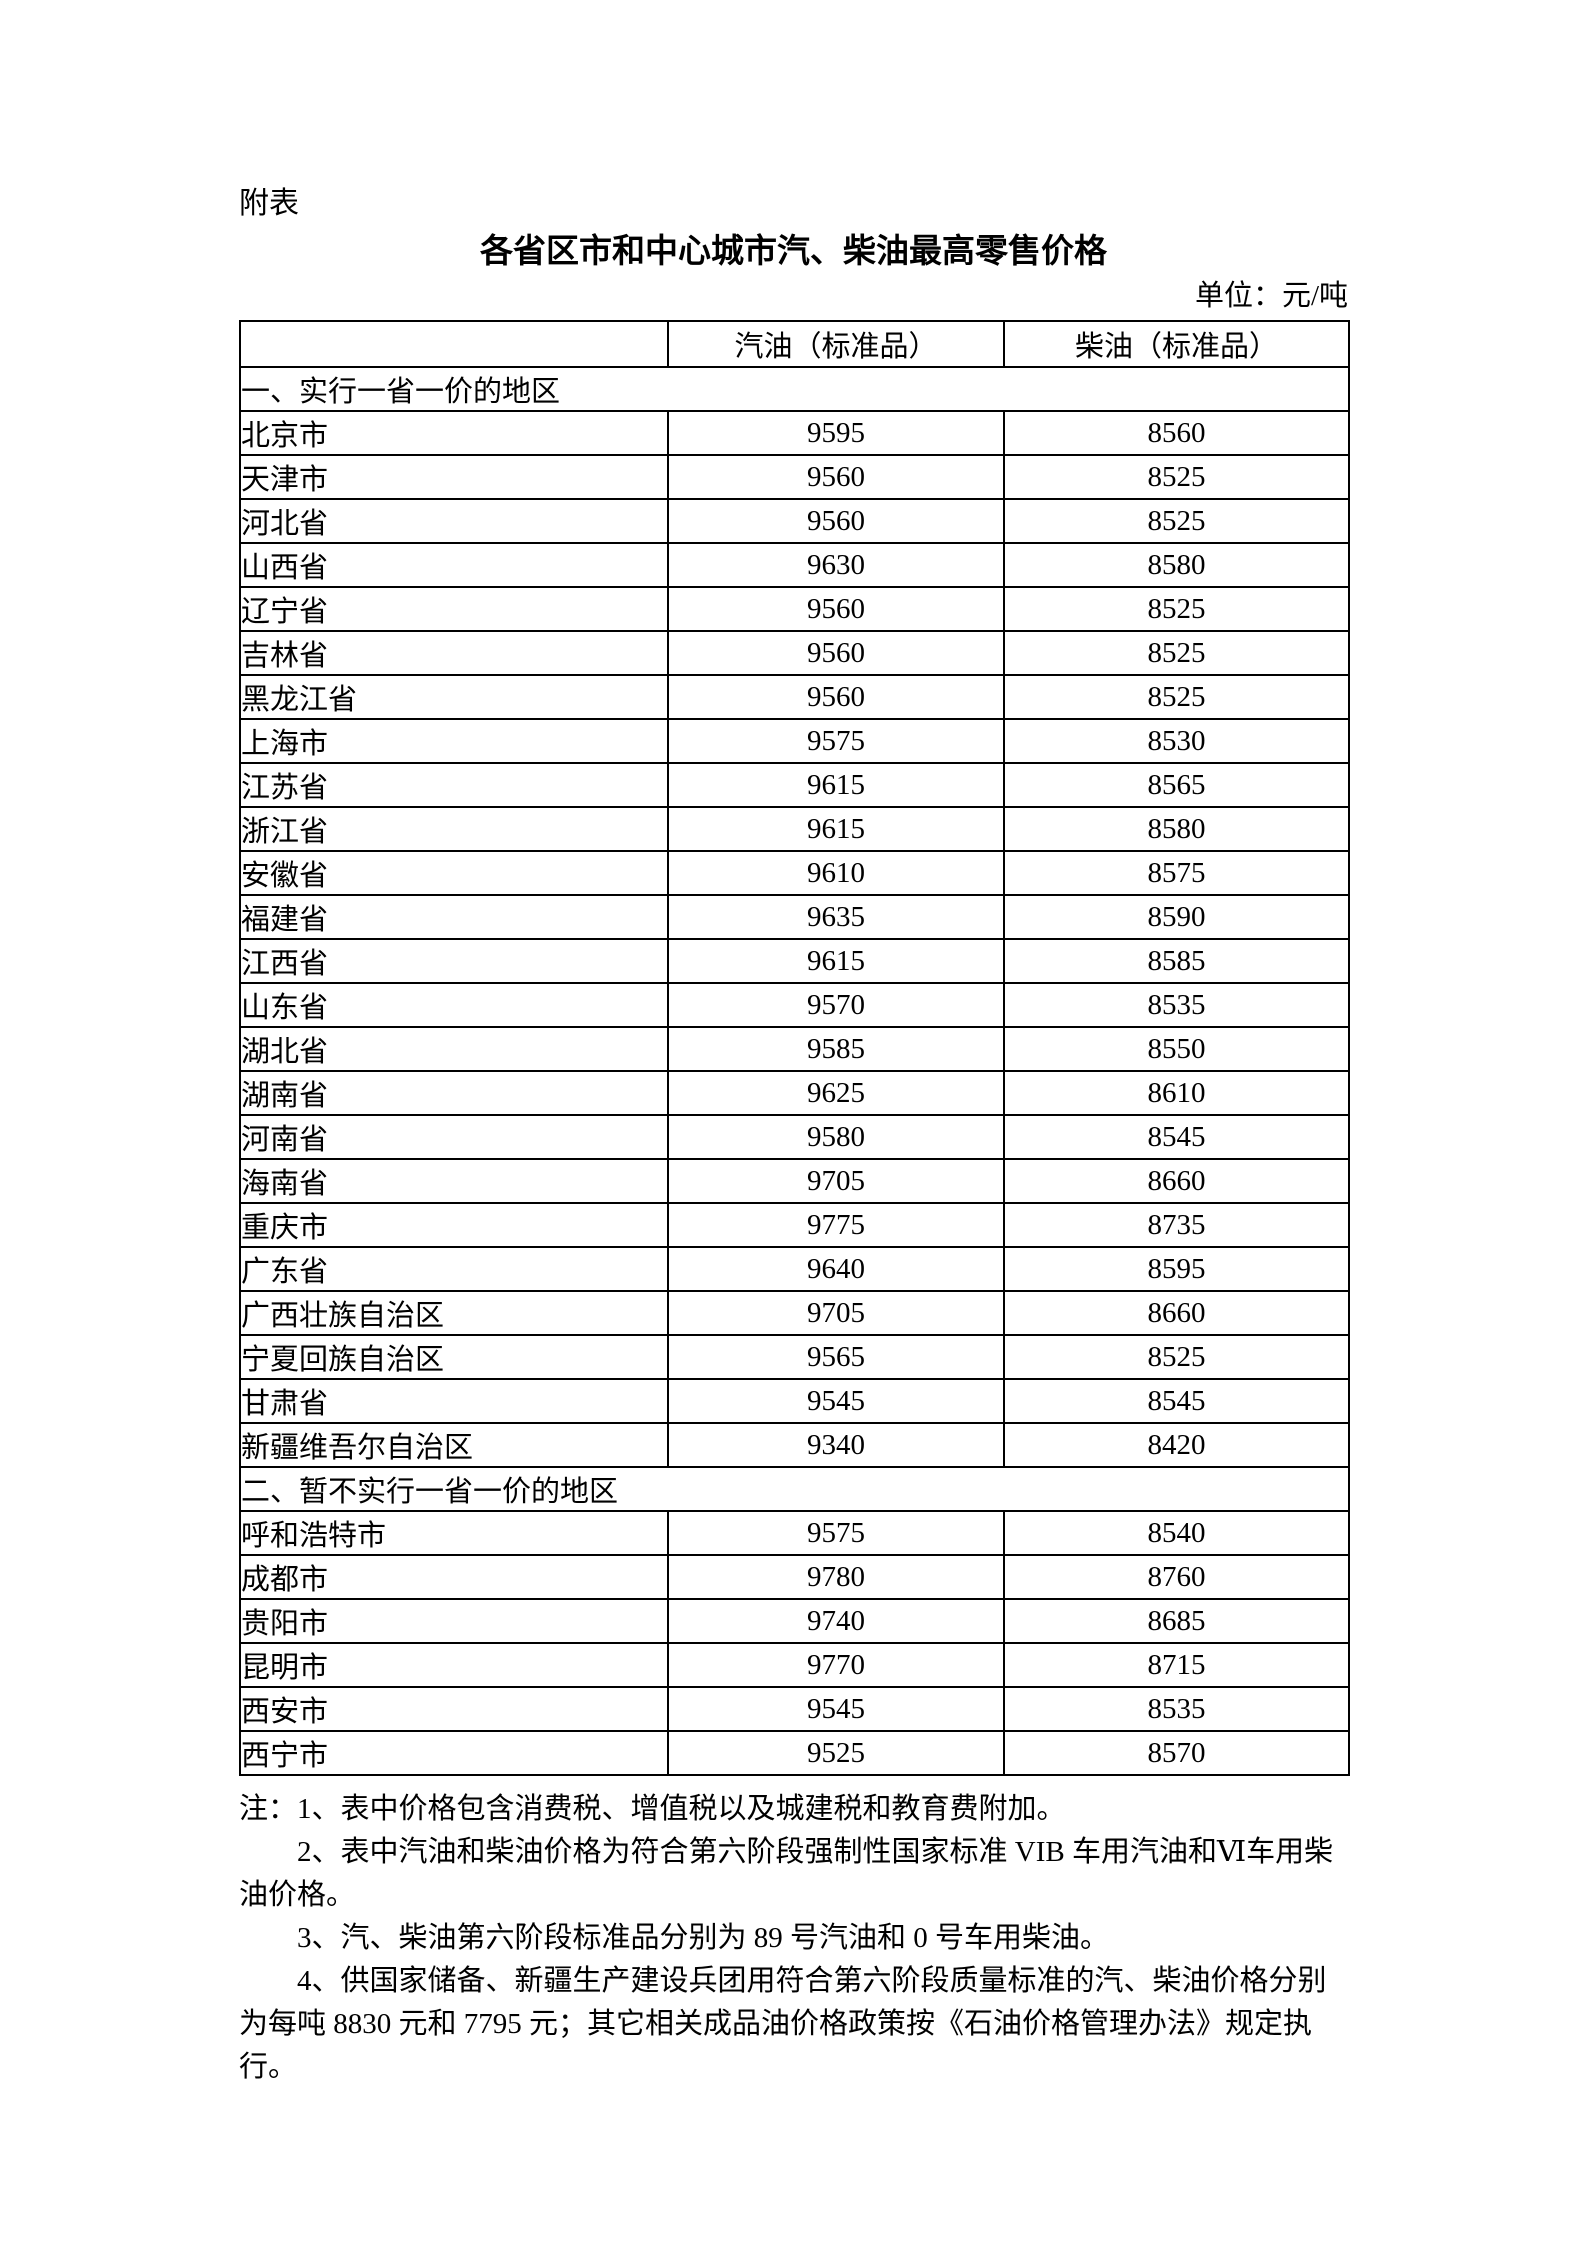  I want to click on gasoline-price-cell: 9780, so click(836, 1577).